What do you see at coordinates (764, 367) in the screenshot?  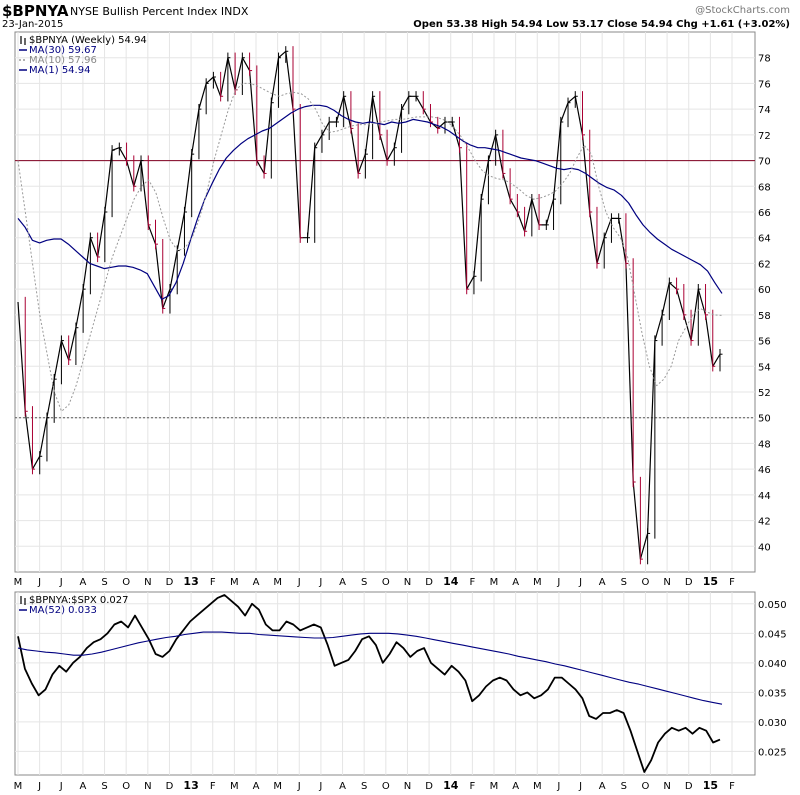 I see `y-tick-label: 54` at bounding box center [764, 367].